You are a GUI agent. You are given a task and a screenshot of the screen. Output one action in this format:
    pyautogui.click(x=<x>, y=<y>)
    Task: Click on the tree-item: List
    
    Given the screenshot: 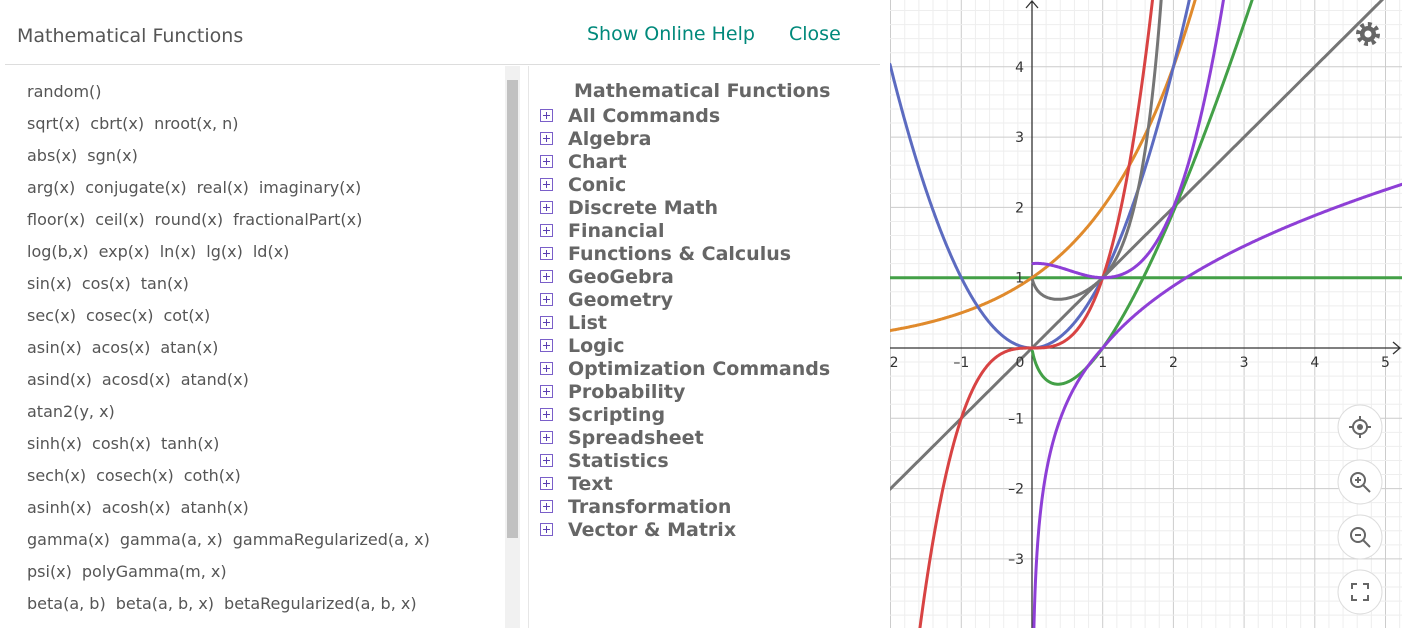 What is the action you would take?
    pyautogui.click(x=684, y=322)
    